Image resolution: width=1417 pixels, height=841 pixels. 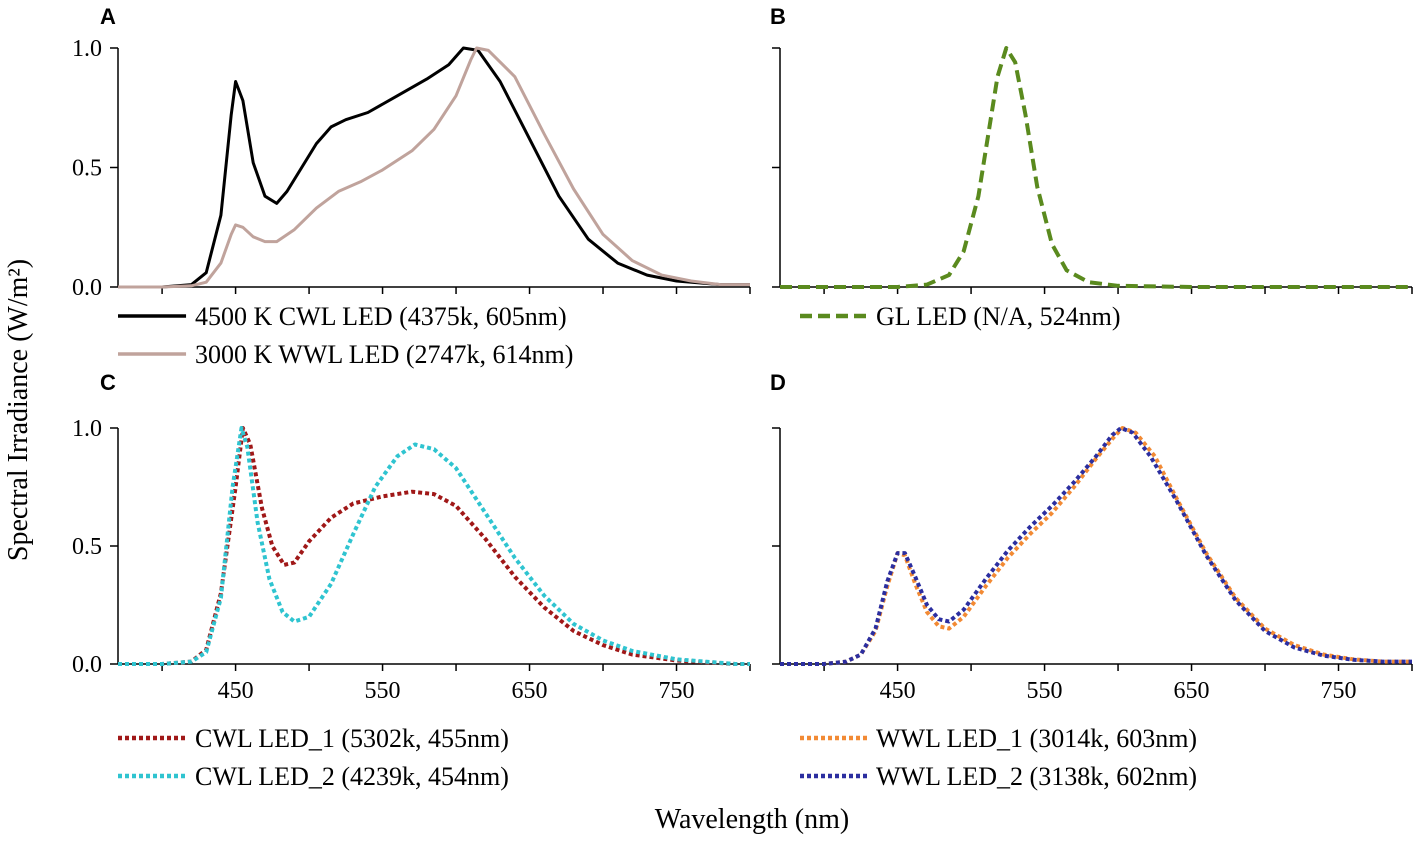 I want to click on y-axis-title: Spectral Irradiance (W/m²), so click(x=18, y=410).